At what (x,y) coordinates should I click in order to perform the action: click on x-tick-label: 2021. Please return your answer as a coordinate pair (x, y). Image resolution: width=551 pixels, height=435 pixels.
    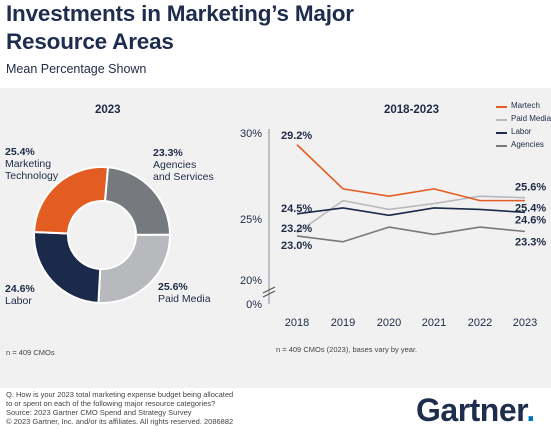
    Looking at the image, I should click on (434, 323).